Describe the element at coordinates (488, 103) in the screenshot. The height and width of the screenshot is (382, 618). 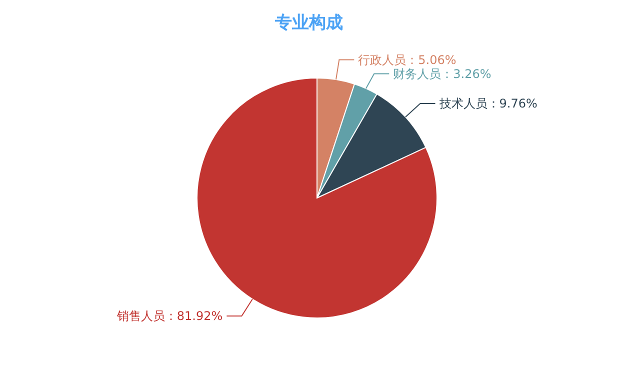
I see `slice-label: 技术人员：9.76%` at that location.